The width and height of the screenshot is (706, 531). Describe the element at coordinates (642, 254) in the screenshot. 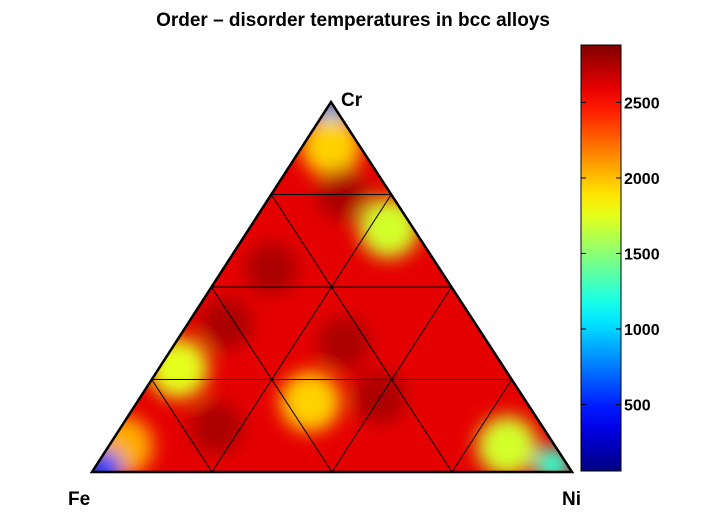

I see `colorbar-tick-label: 1500` at that location.